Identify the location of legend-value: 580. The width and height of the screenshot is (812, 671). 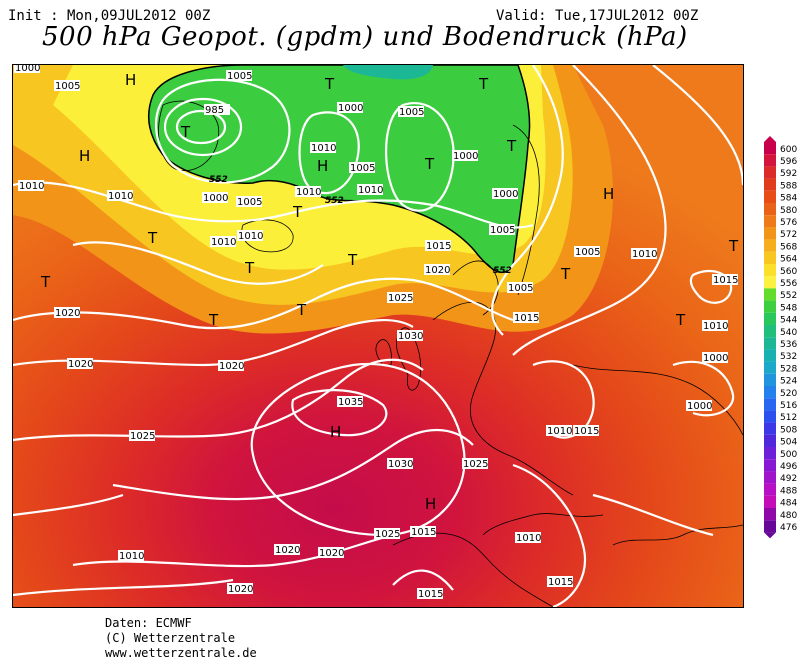
(788, 211).